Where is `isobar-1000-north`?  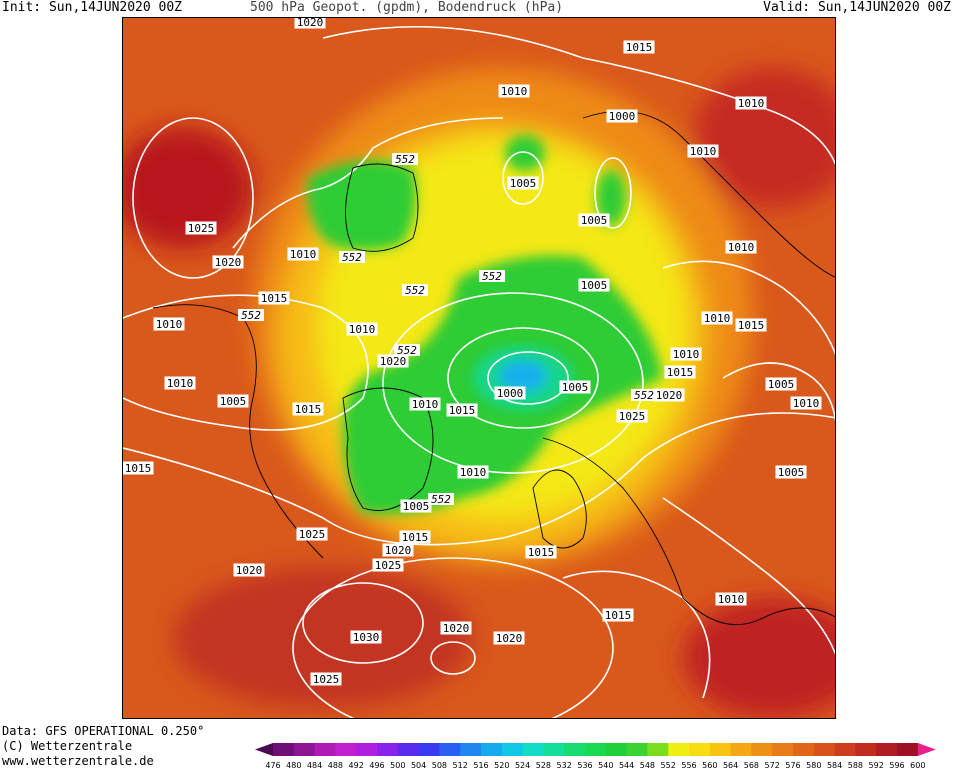
isobar-1000-north is located at coordinates (613, 193).